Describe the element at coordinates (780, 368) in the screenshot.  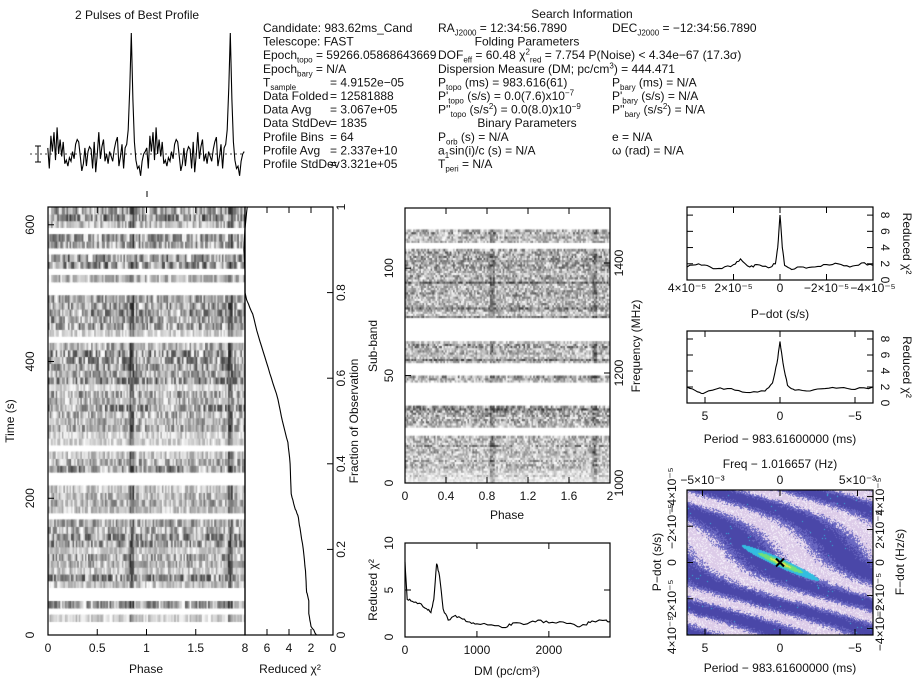
I see `per-curve` at that location.